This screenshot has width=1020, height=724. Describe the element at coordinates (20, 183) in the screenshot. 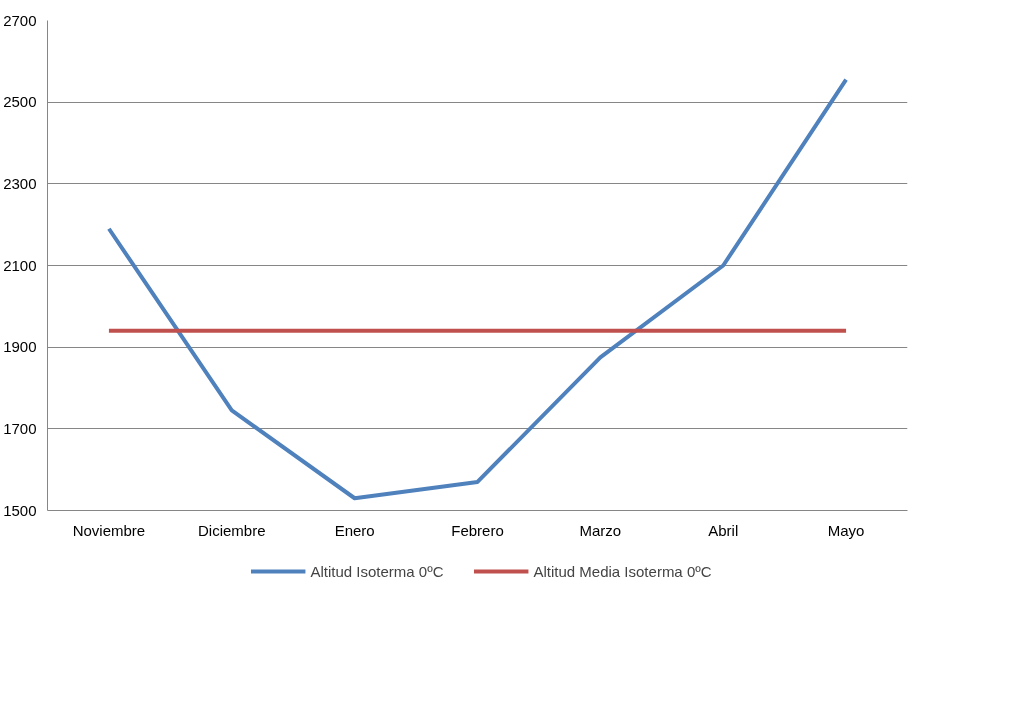

I see `y-tick-label: 2300` at that location.